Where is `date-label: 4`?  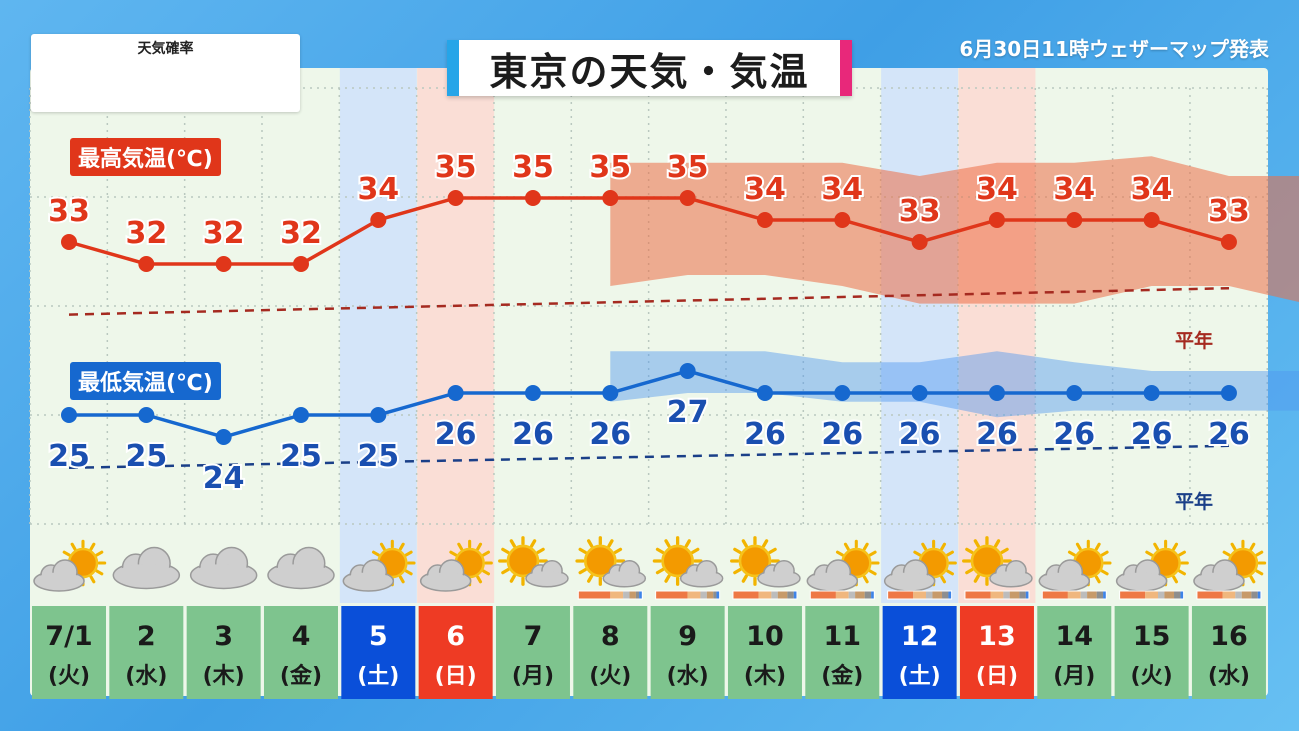 date-label: 4 is located at coordinates (301, 636).